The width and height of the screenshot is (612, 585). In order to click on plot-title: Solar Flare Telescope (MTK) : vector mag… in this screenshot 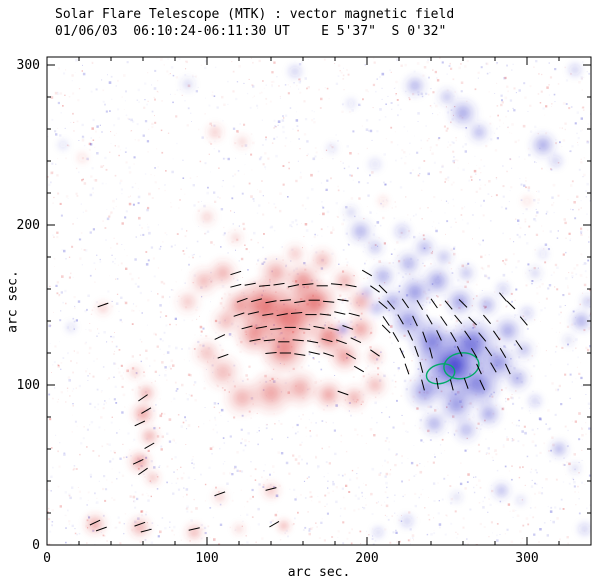, I will do `click(255, 14)`.